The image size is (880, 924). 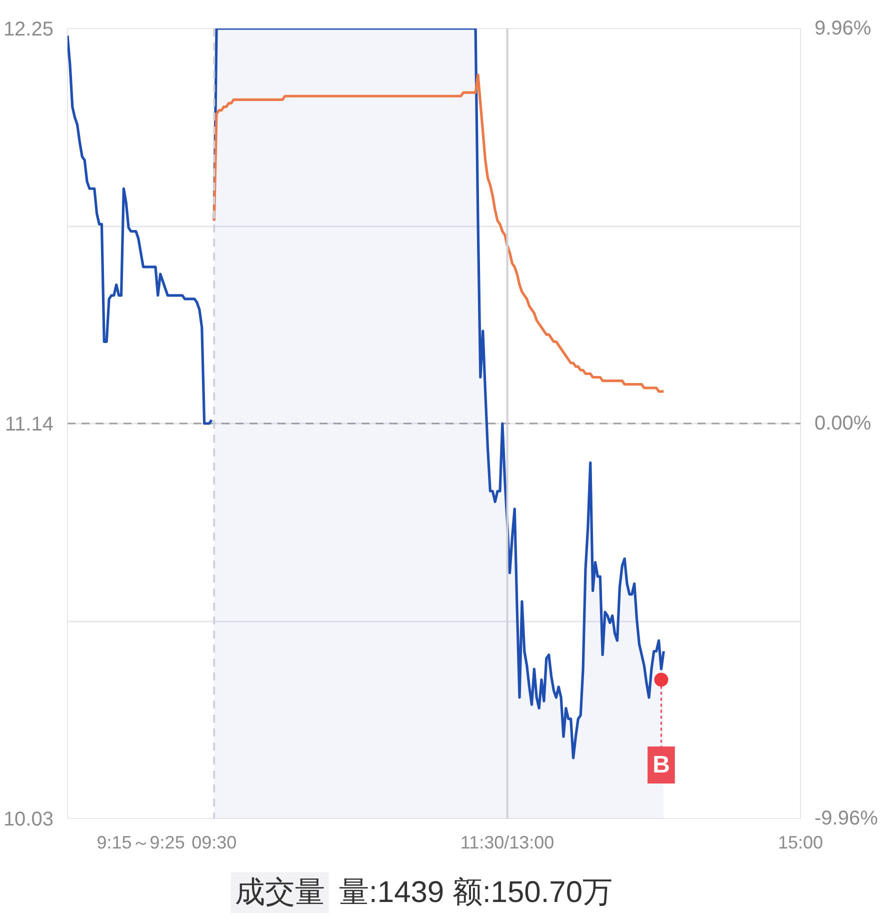 What do you see at coordinates (279, 893) in the screenshot?
I see `text: 成交量` at bounding box center [279, 893].